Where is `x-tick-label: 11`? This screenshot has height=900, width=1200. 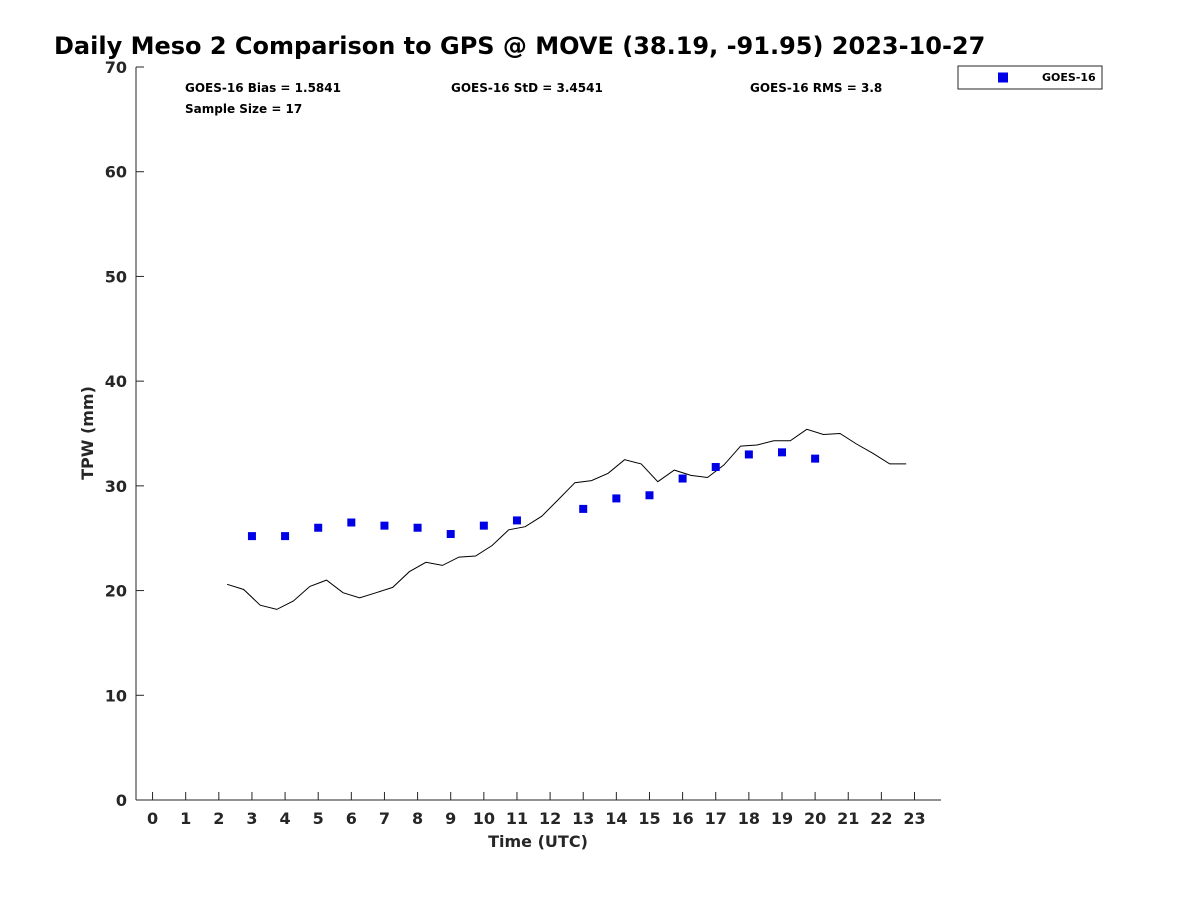 x-tick-label: 11 is located at coordinates (517, 818).